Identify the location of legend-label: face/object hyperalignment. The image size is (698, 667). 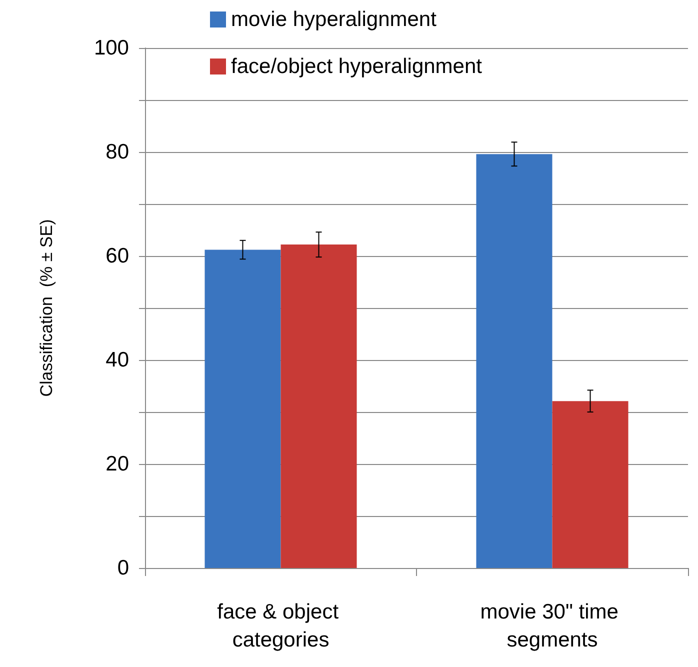
(356, 66).